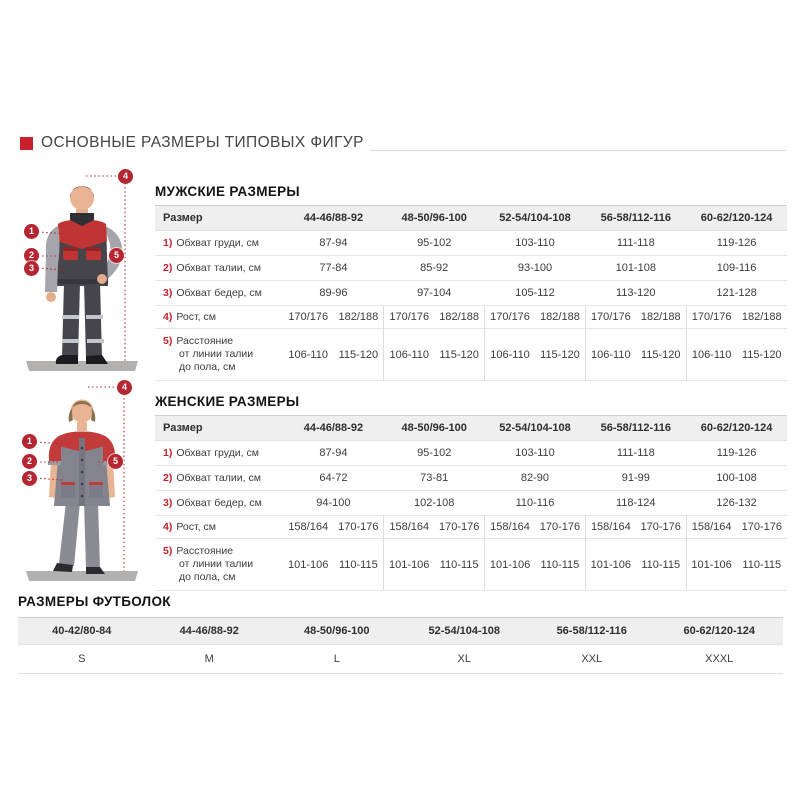  I want to click on size-value: S, so click(82, 659).